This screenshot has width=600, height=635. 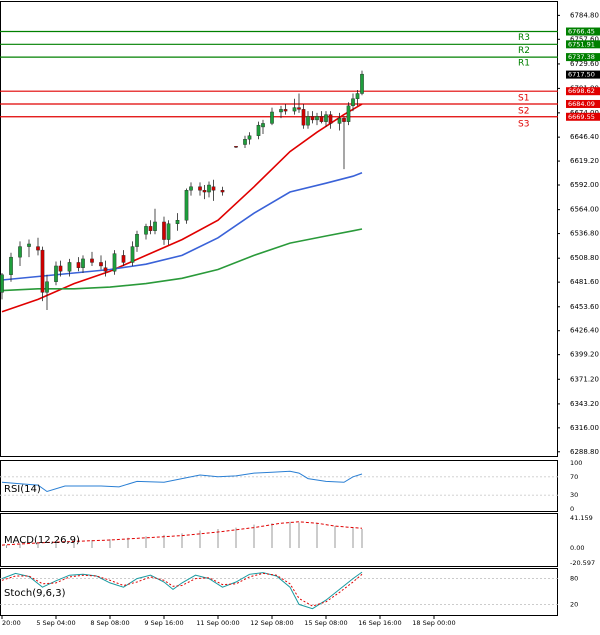 I want to click on level-price-tag-s1, so click(x=583, y=91).